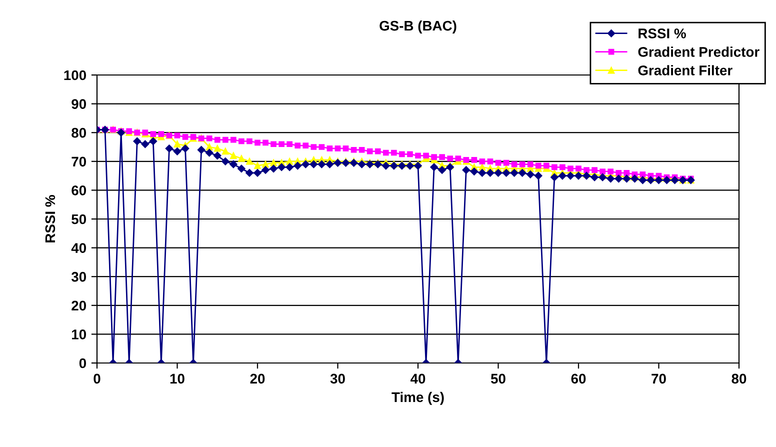 This screenshot has width=776, height=447. What do you see at coordinates (79, 133) in the screenshot?
I see `y-tick-label: 80` at bounding box center [79, 133].